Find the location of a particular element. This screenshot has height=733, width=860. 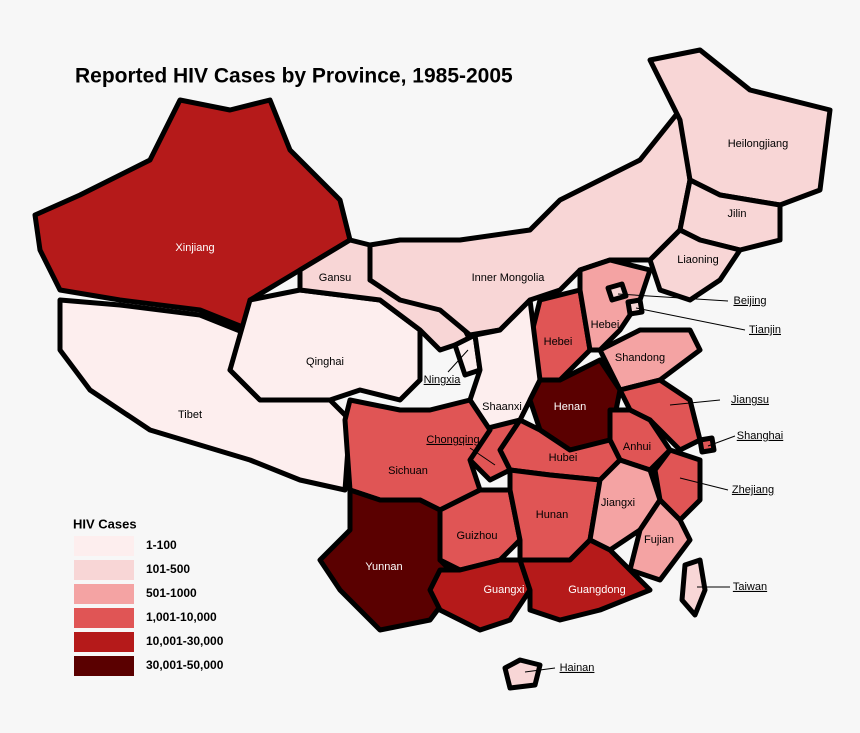

province-label: Guangdong is located at coordinates (597, 590).